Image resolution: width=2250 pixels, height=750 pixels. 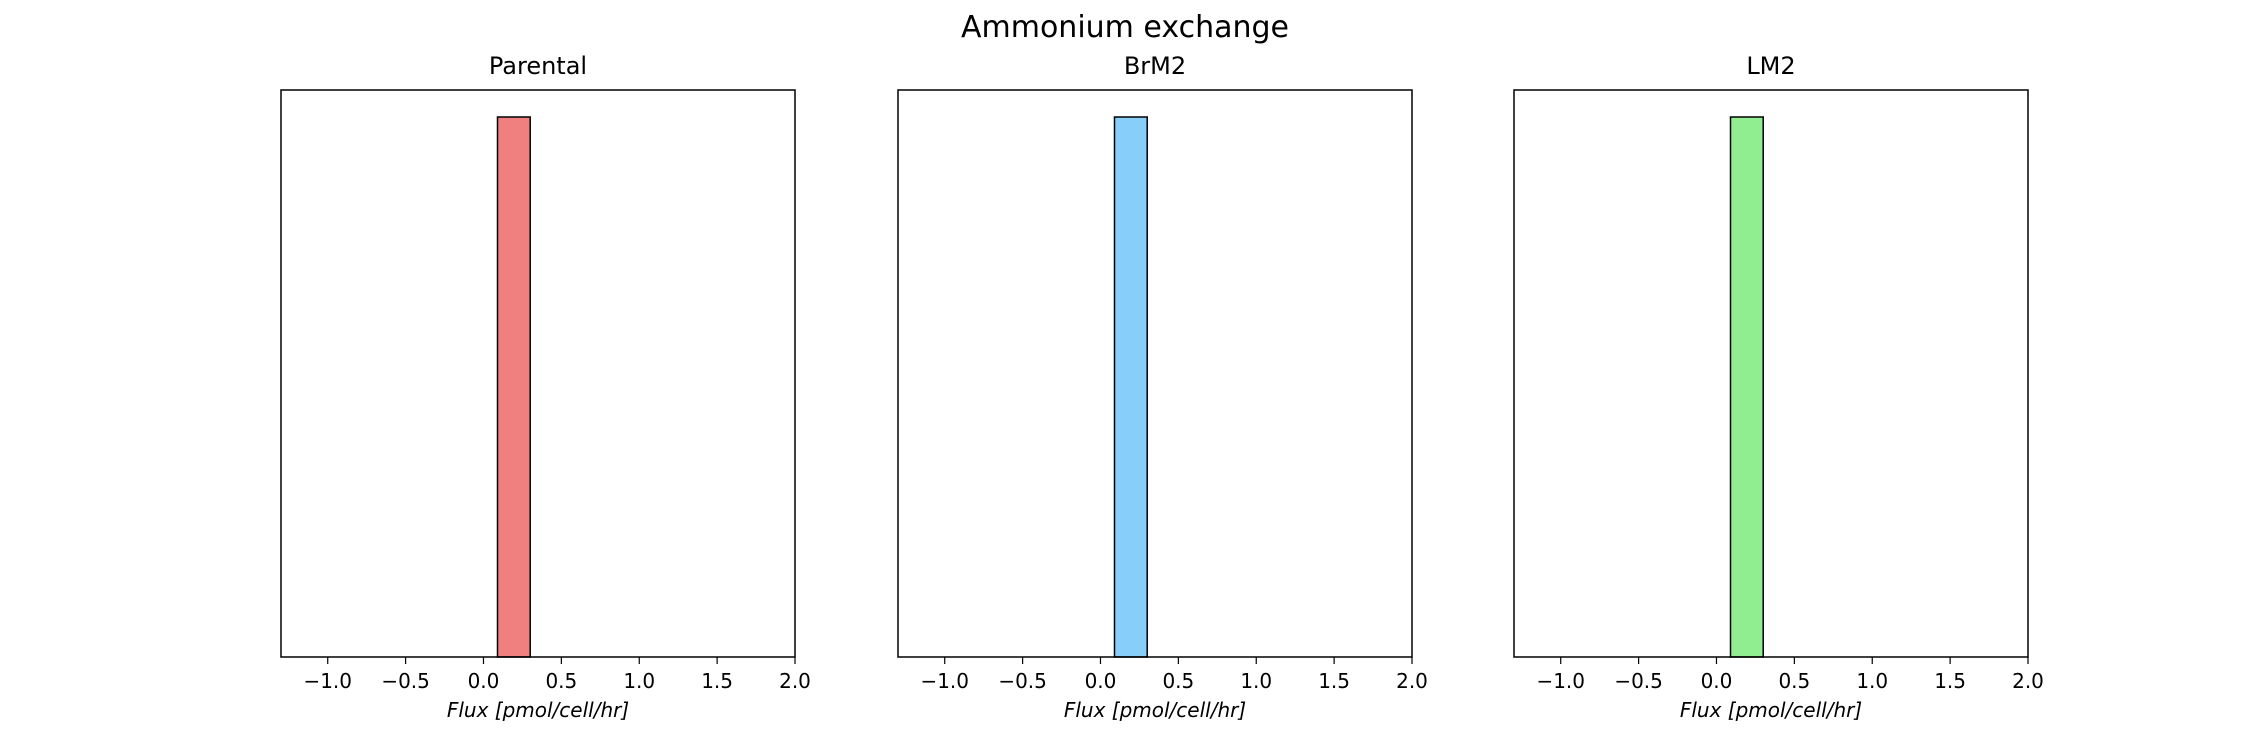 What do you see at coordinates (1125, 27) in the screenshot?
I see `figure-title: Ammonium exchange` at bounding box center [1125, 27].